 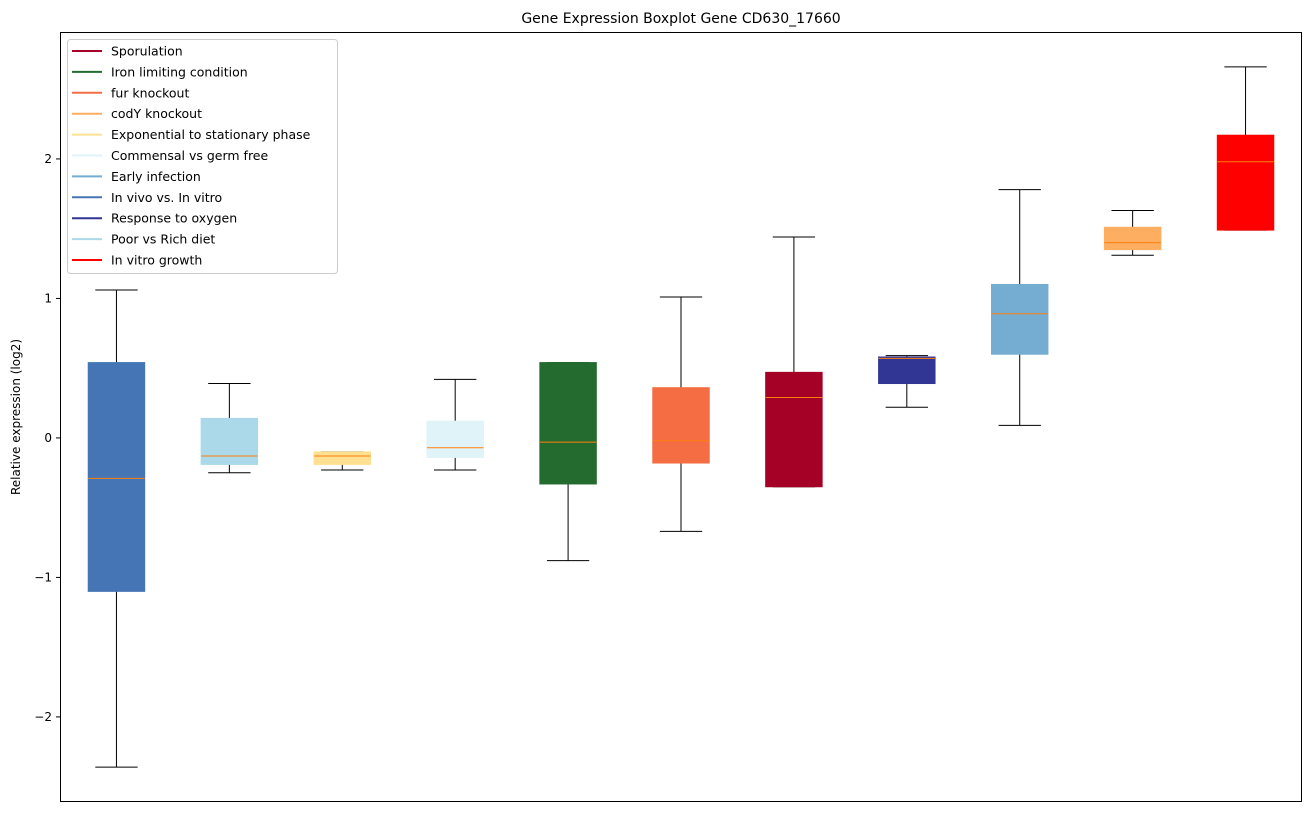 I want to click on legend-label: Iron limiting condition, so click(x=179, y=71).